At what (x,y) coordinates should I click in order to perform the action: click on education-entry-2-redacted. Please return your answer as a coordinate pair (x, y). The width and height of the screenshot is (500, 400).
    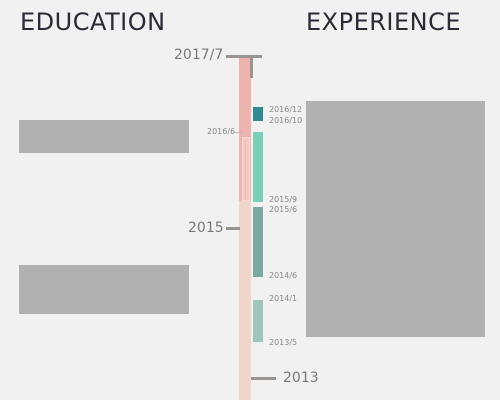
    Looking at the image, I should click on (104, 289).